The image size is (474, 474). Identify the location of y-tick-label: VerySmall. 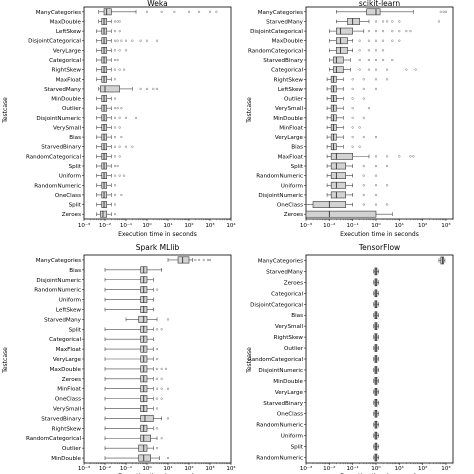
(67, 410).